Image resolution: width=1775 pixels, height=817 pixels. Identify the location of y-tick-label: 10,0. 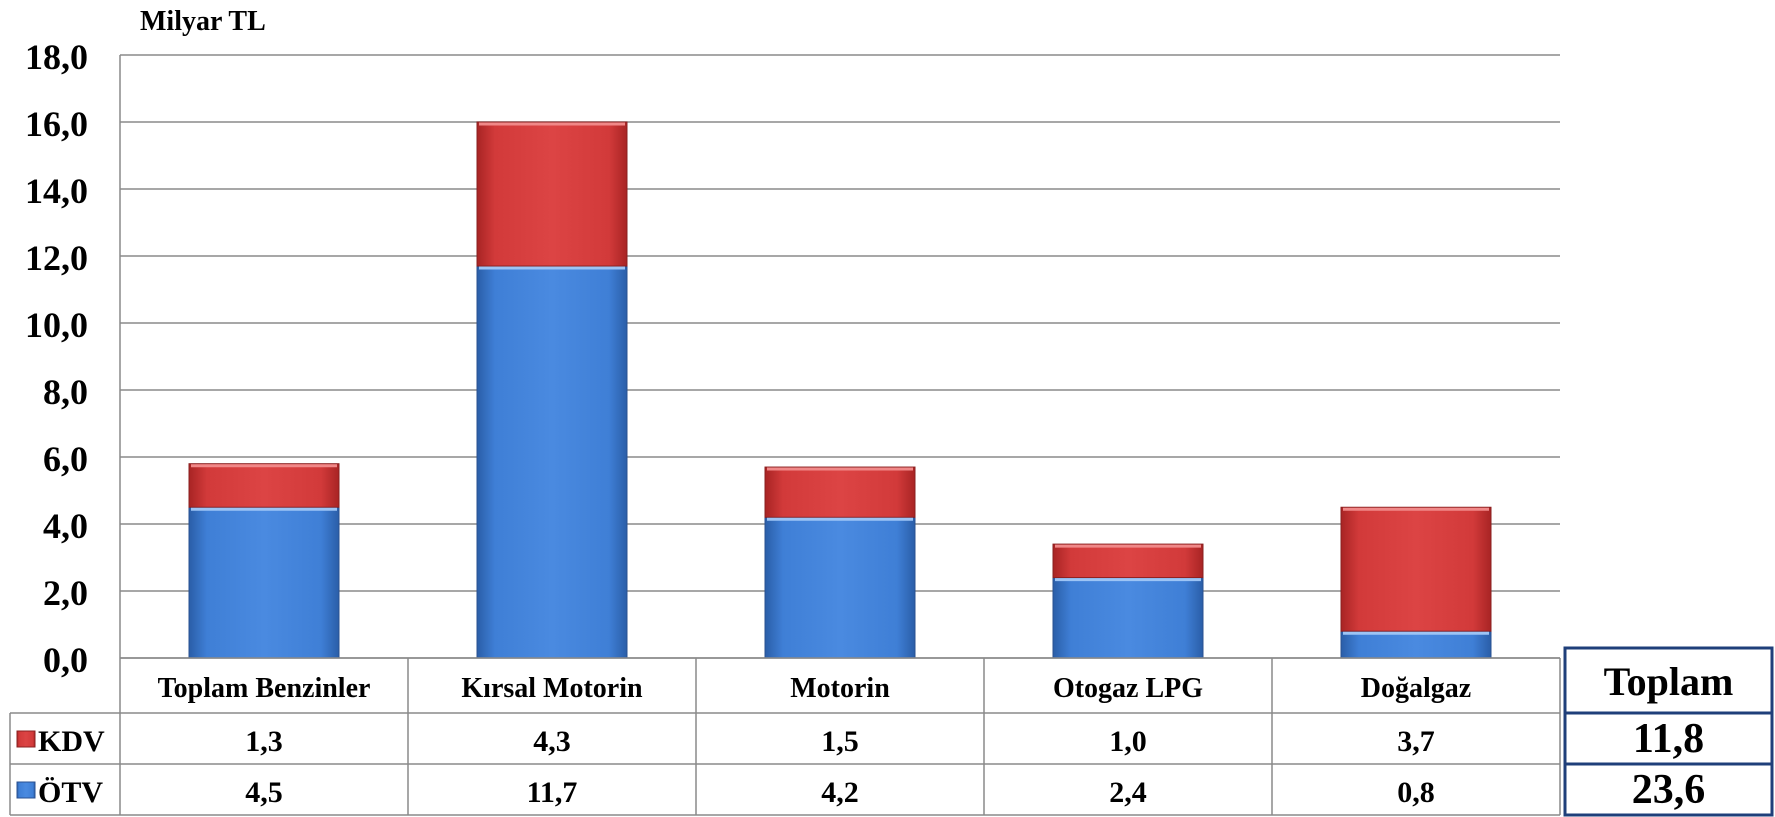
(56, 325).